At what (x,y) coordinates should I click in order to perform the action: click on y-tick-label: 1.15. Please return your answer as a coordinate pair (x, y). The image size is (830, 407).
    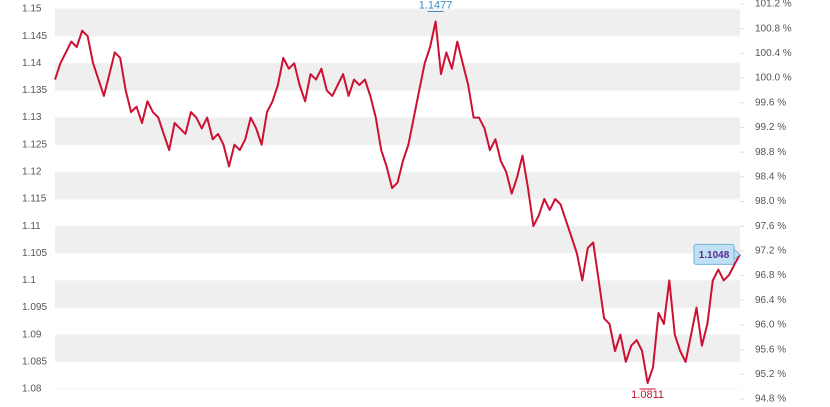
    Looking at the image, I should click on (32, 9).